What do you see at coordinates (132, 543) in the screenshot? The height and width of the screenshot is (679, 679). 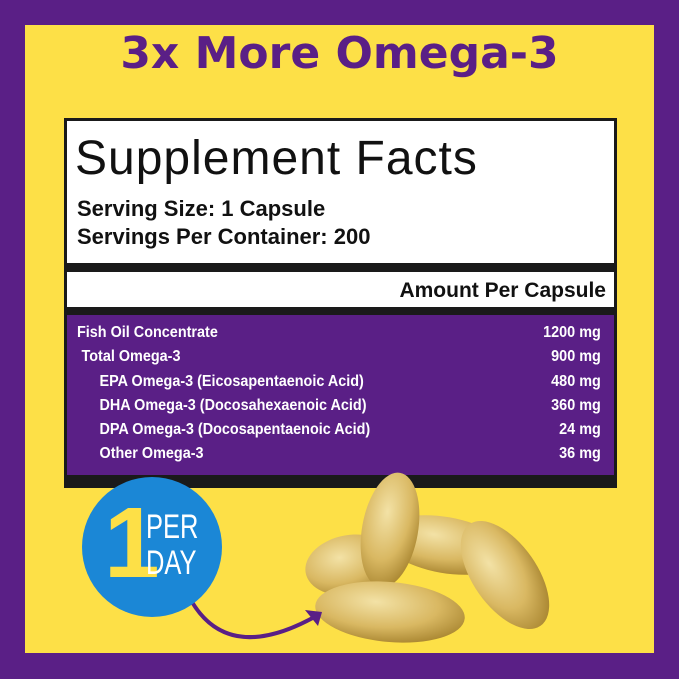 I see `badge-number: 1` at bounding box center [132, 543].